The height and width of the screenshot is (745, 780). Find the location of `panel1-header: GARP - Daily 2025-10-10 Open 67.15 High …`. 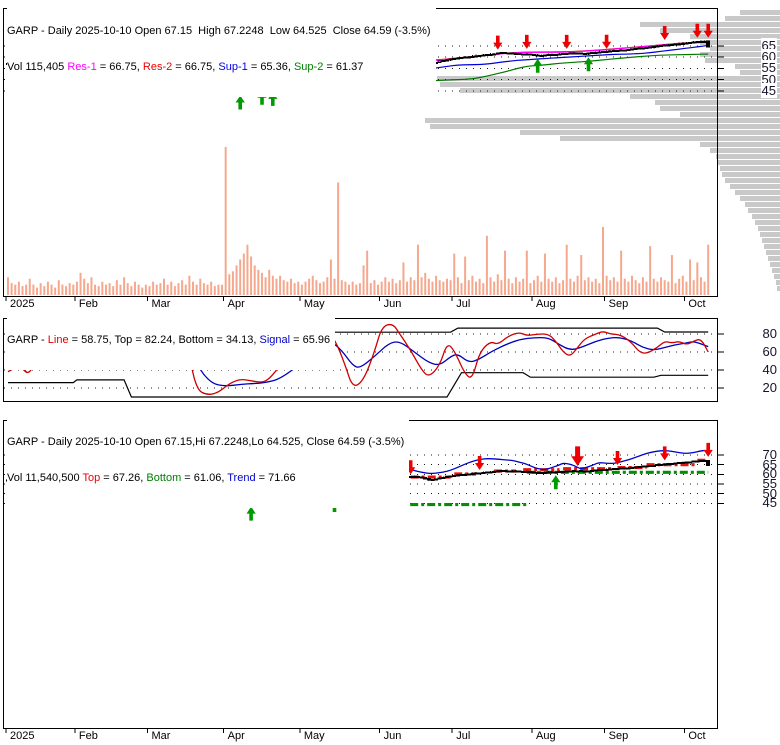

panel1-header: GARP - Daily 2025-10-10 Open 67.15 High … is located at coordinates (221, 49).